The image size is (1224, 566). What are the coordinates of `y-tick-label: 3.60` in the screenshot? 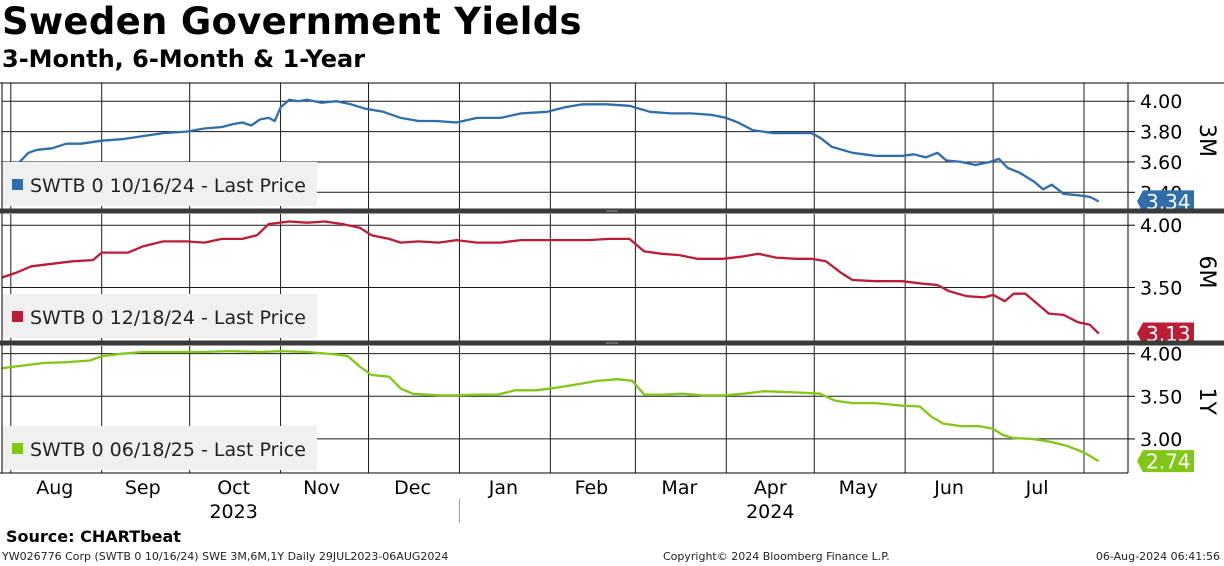 It's located at (1161, 163).